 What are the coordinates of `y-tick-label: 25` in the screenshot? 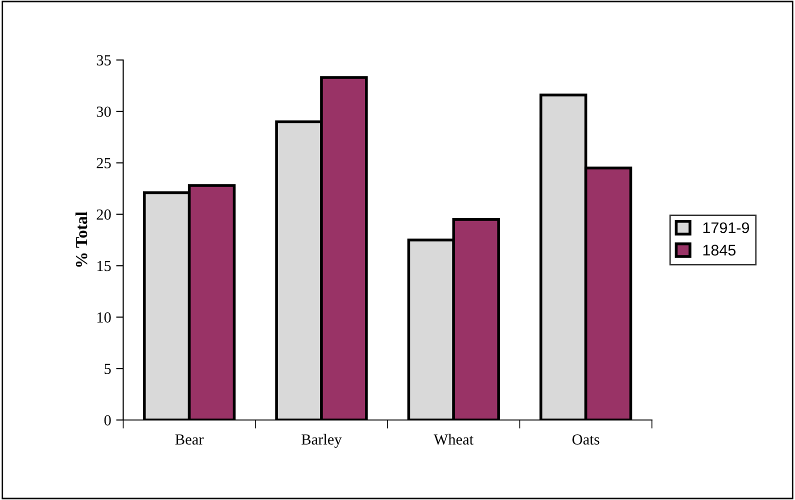 It's located at (103, 163).